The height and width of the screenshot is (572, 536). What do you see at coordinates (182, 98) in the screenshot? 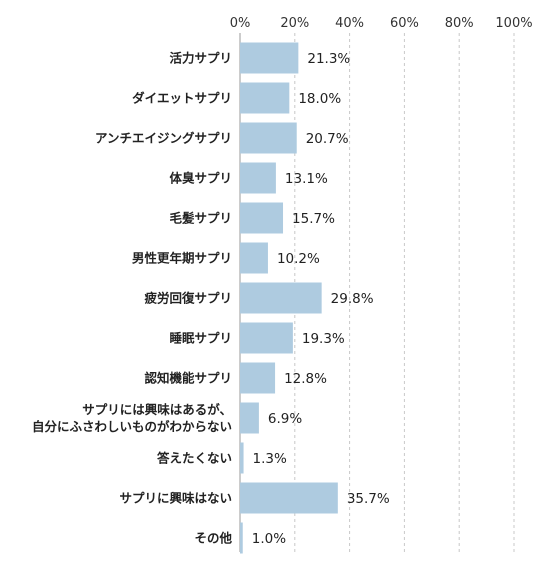
I see `category-label: ダイエットサプリ` at bounding box center [182, 98].